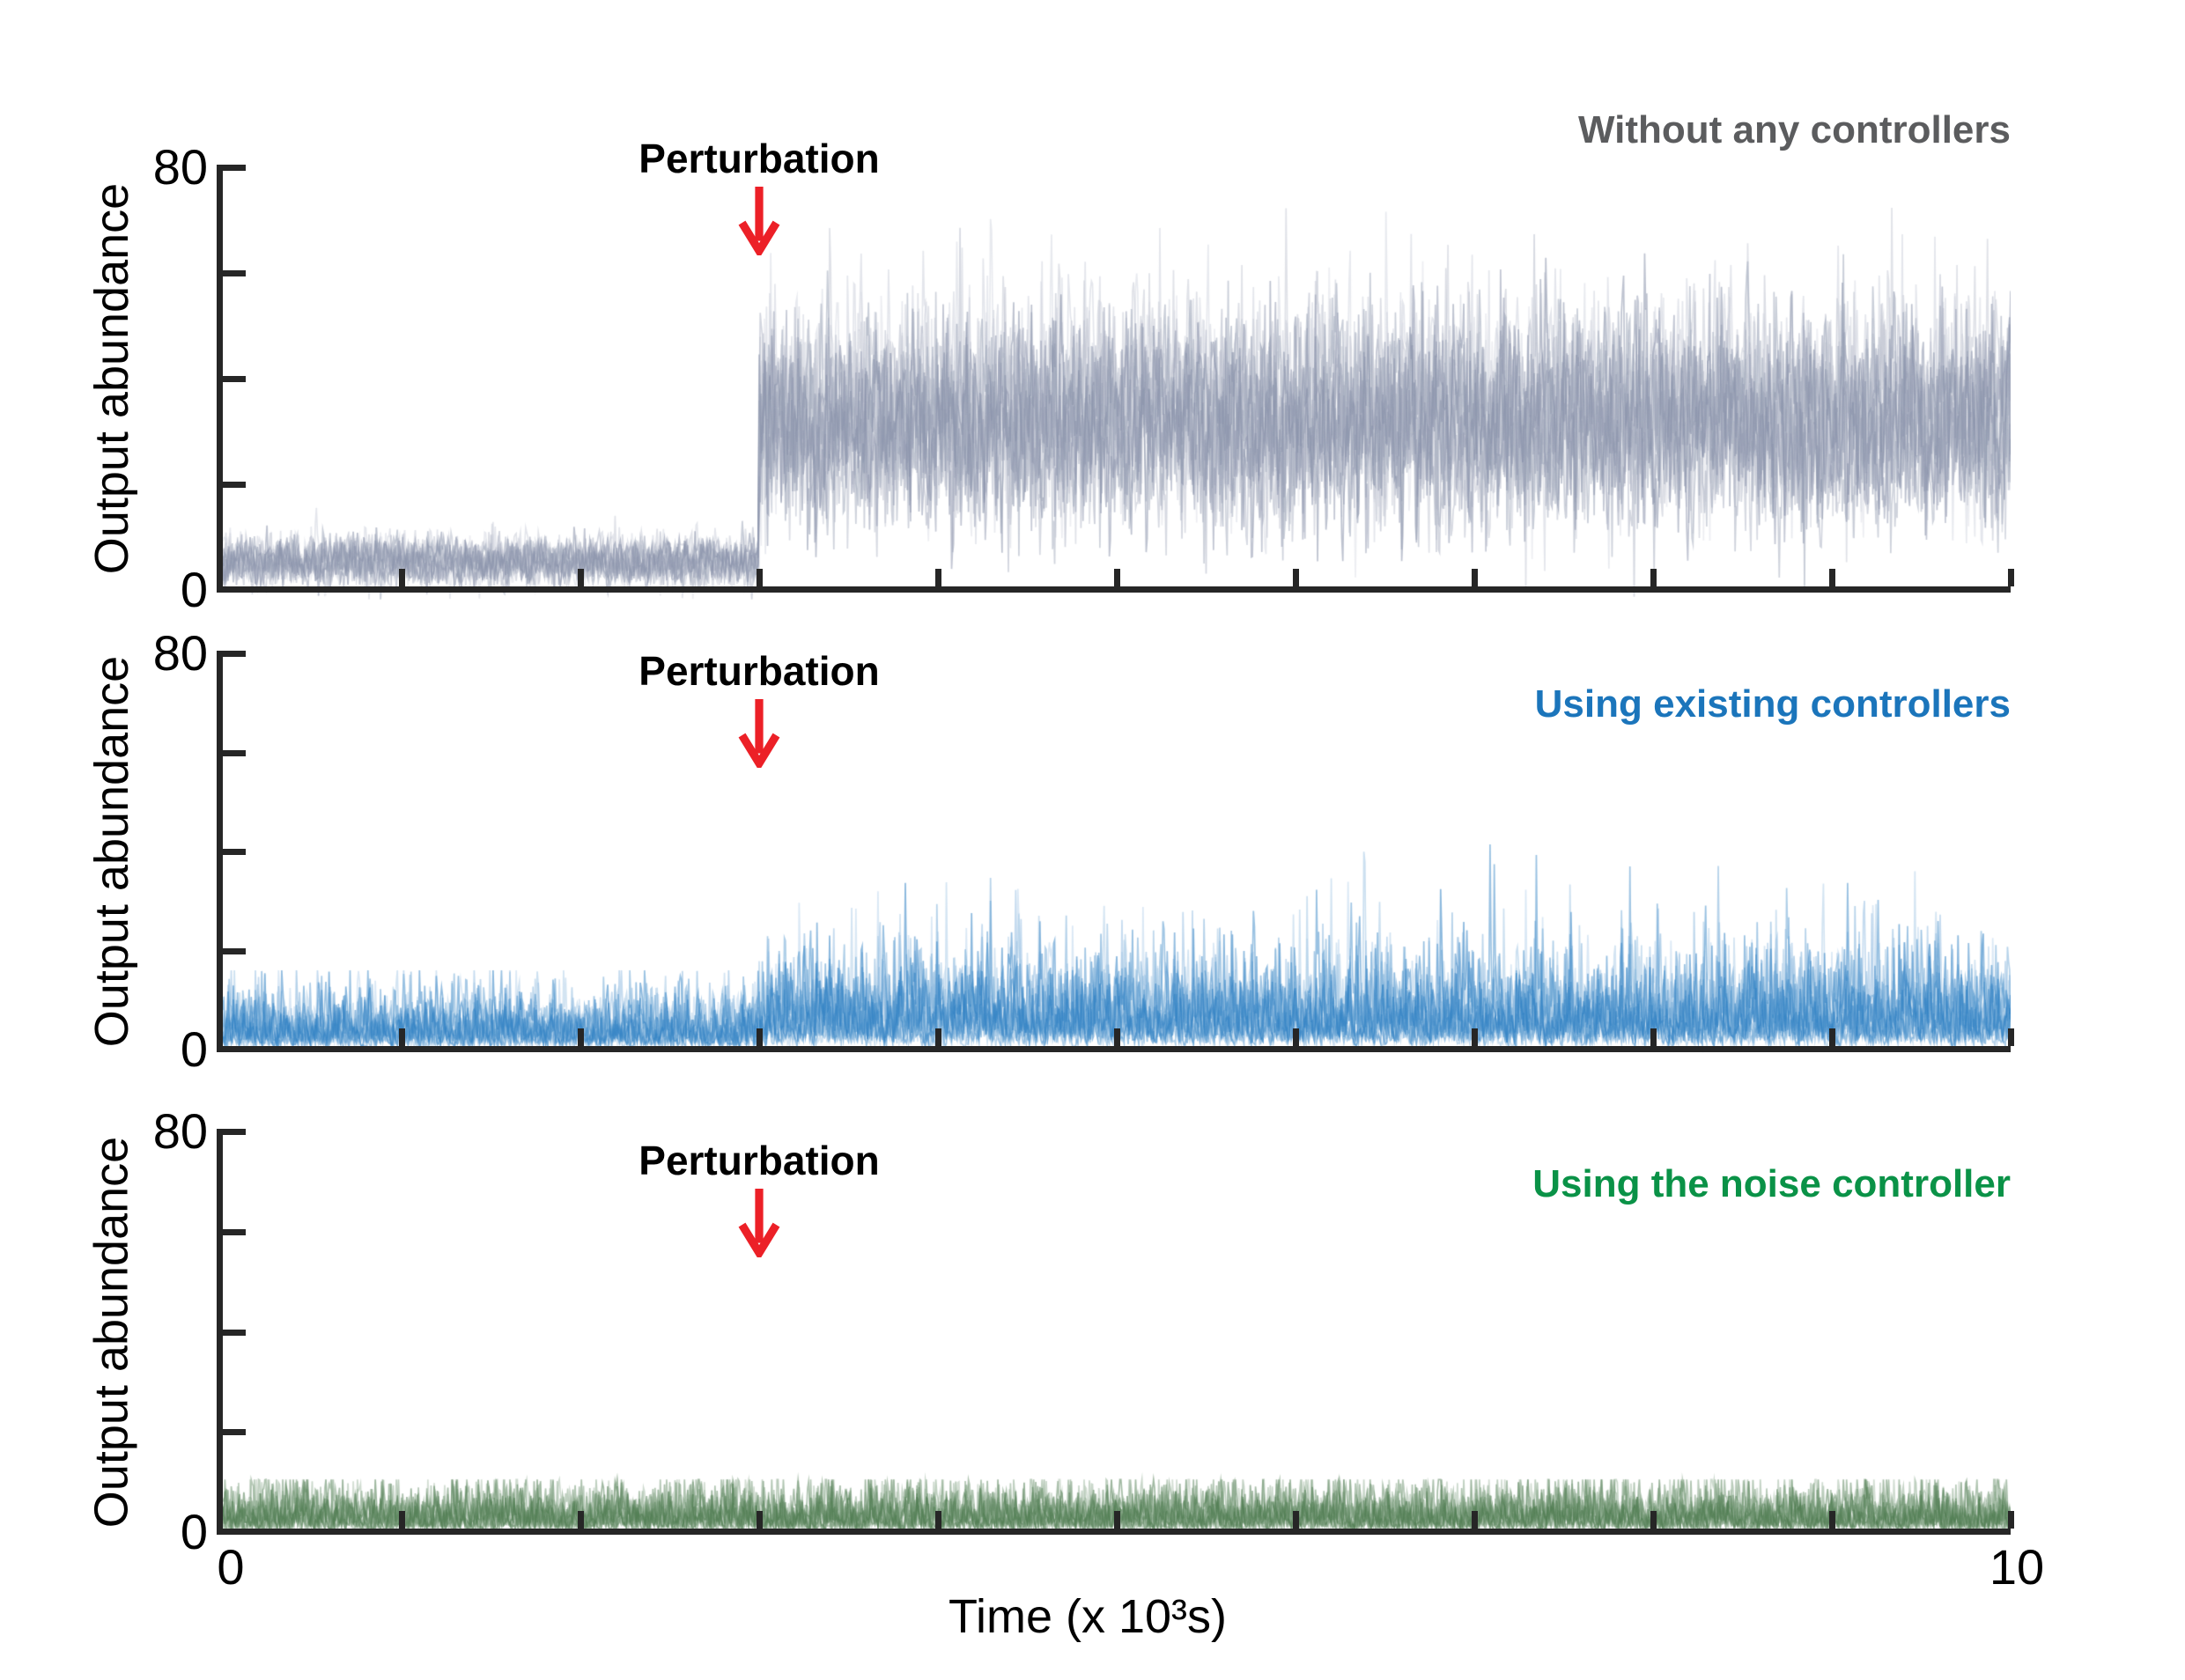  I want to click on x-tick-label-0: 0, so click(231, 1567).